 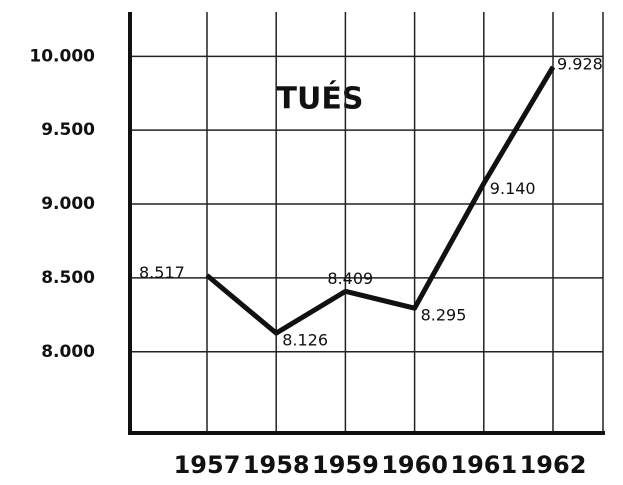 What do you see at coordinates (320, 99) in the screenshot?
I see `chart-title: TUÉS` at bounding box center [320, 99].